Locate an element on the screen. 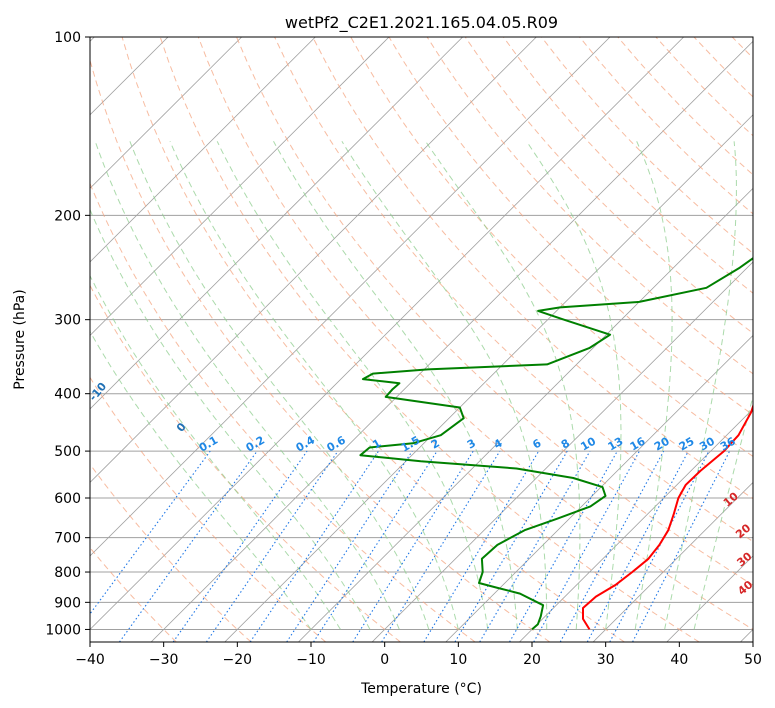 This screenshot has height=708, width=775. x-tick-label: 50 is located at coordinates (753, 660).